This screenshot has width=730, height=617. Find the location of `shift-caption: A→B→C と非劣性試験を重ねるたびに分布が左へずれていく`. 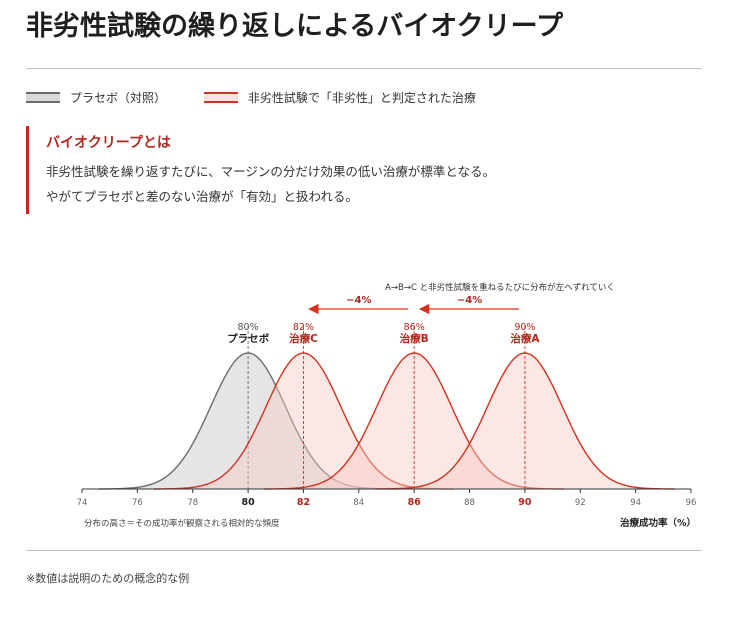

shift-caption: A→B→C と非劣性試験を重ねるたびに分布が左へずれていく is located at coordinates (500, 287).